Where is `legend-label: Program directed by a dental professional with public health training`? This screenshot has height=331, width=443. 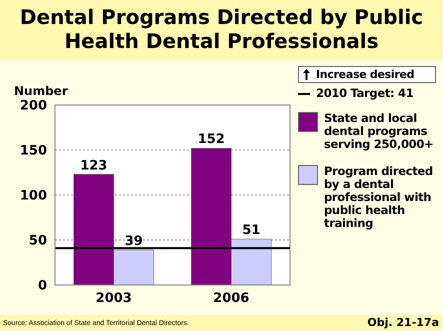 legend-label: Program directed by a dental professional with public health training is located at coordinates (379, 197).